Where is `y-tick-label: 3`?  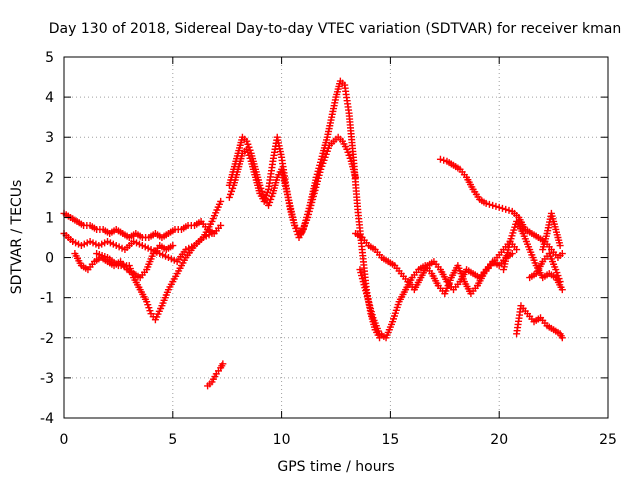
y-tick-label: 3 is located at coordinates (49, 138).